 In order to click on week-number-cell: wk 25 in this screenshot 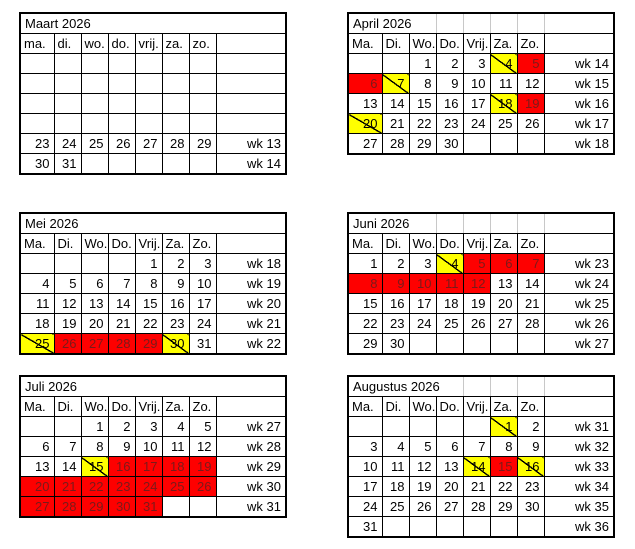, I will do `click(579, 303)`.